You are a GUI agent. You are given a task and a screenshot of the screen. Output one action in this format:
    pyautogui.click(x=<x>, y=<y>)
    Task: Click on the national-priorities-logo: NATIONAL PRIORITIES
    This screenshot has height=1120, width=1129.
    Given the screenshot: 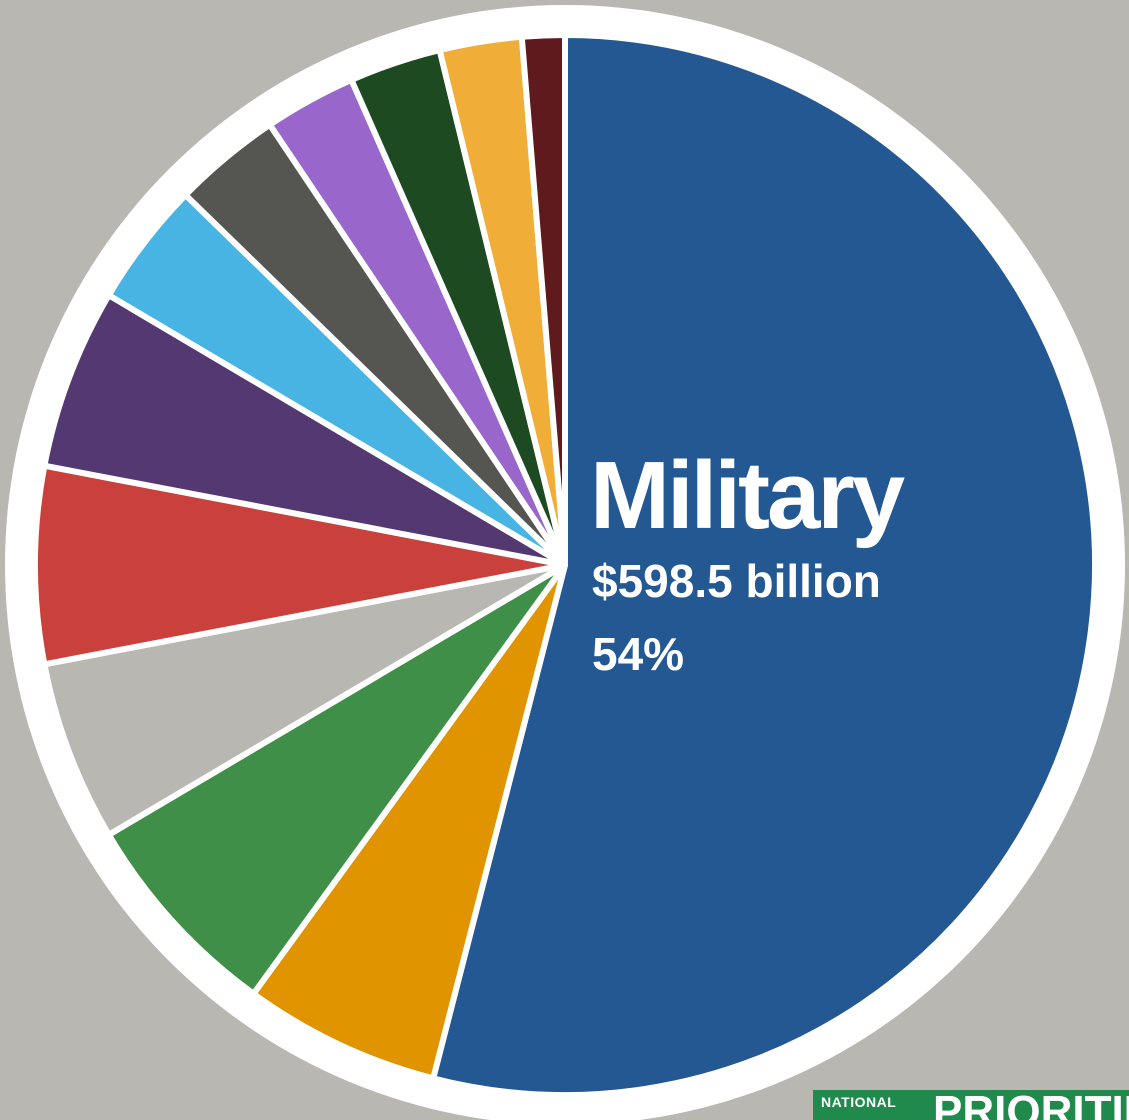 What is the action you would take?
    pyautogui.click(x=971, y=1105)
    